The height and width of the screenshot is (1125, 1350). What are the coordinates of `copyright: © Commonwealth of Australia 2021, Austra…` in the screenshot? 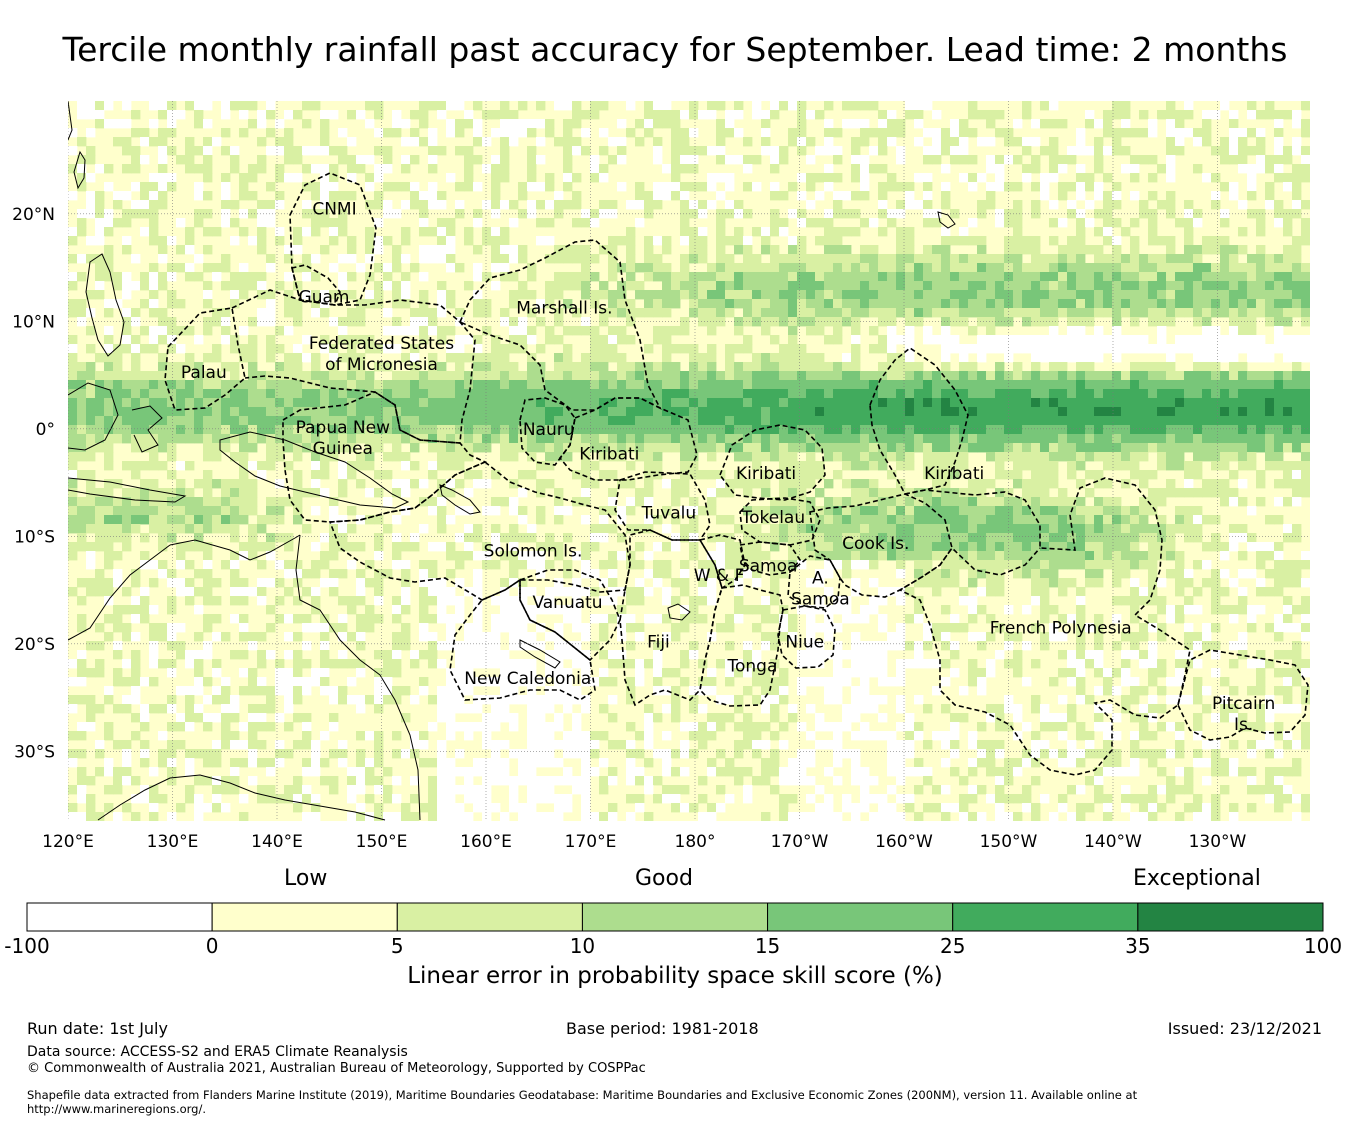 It's located at (336, 1068).